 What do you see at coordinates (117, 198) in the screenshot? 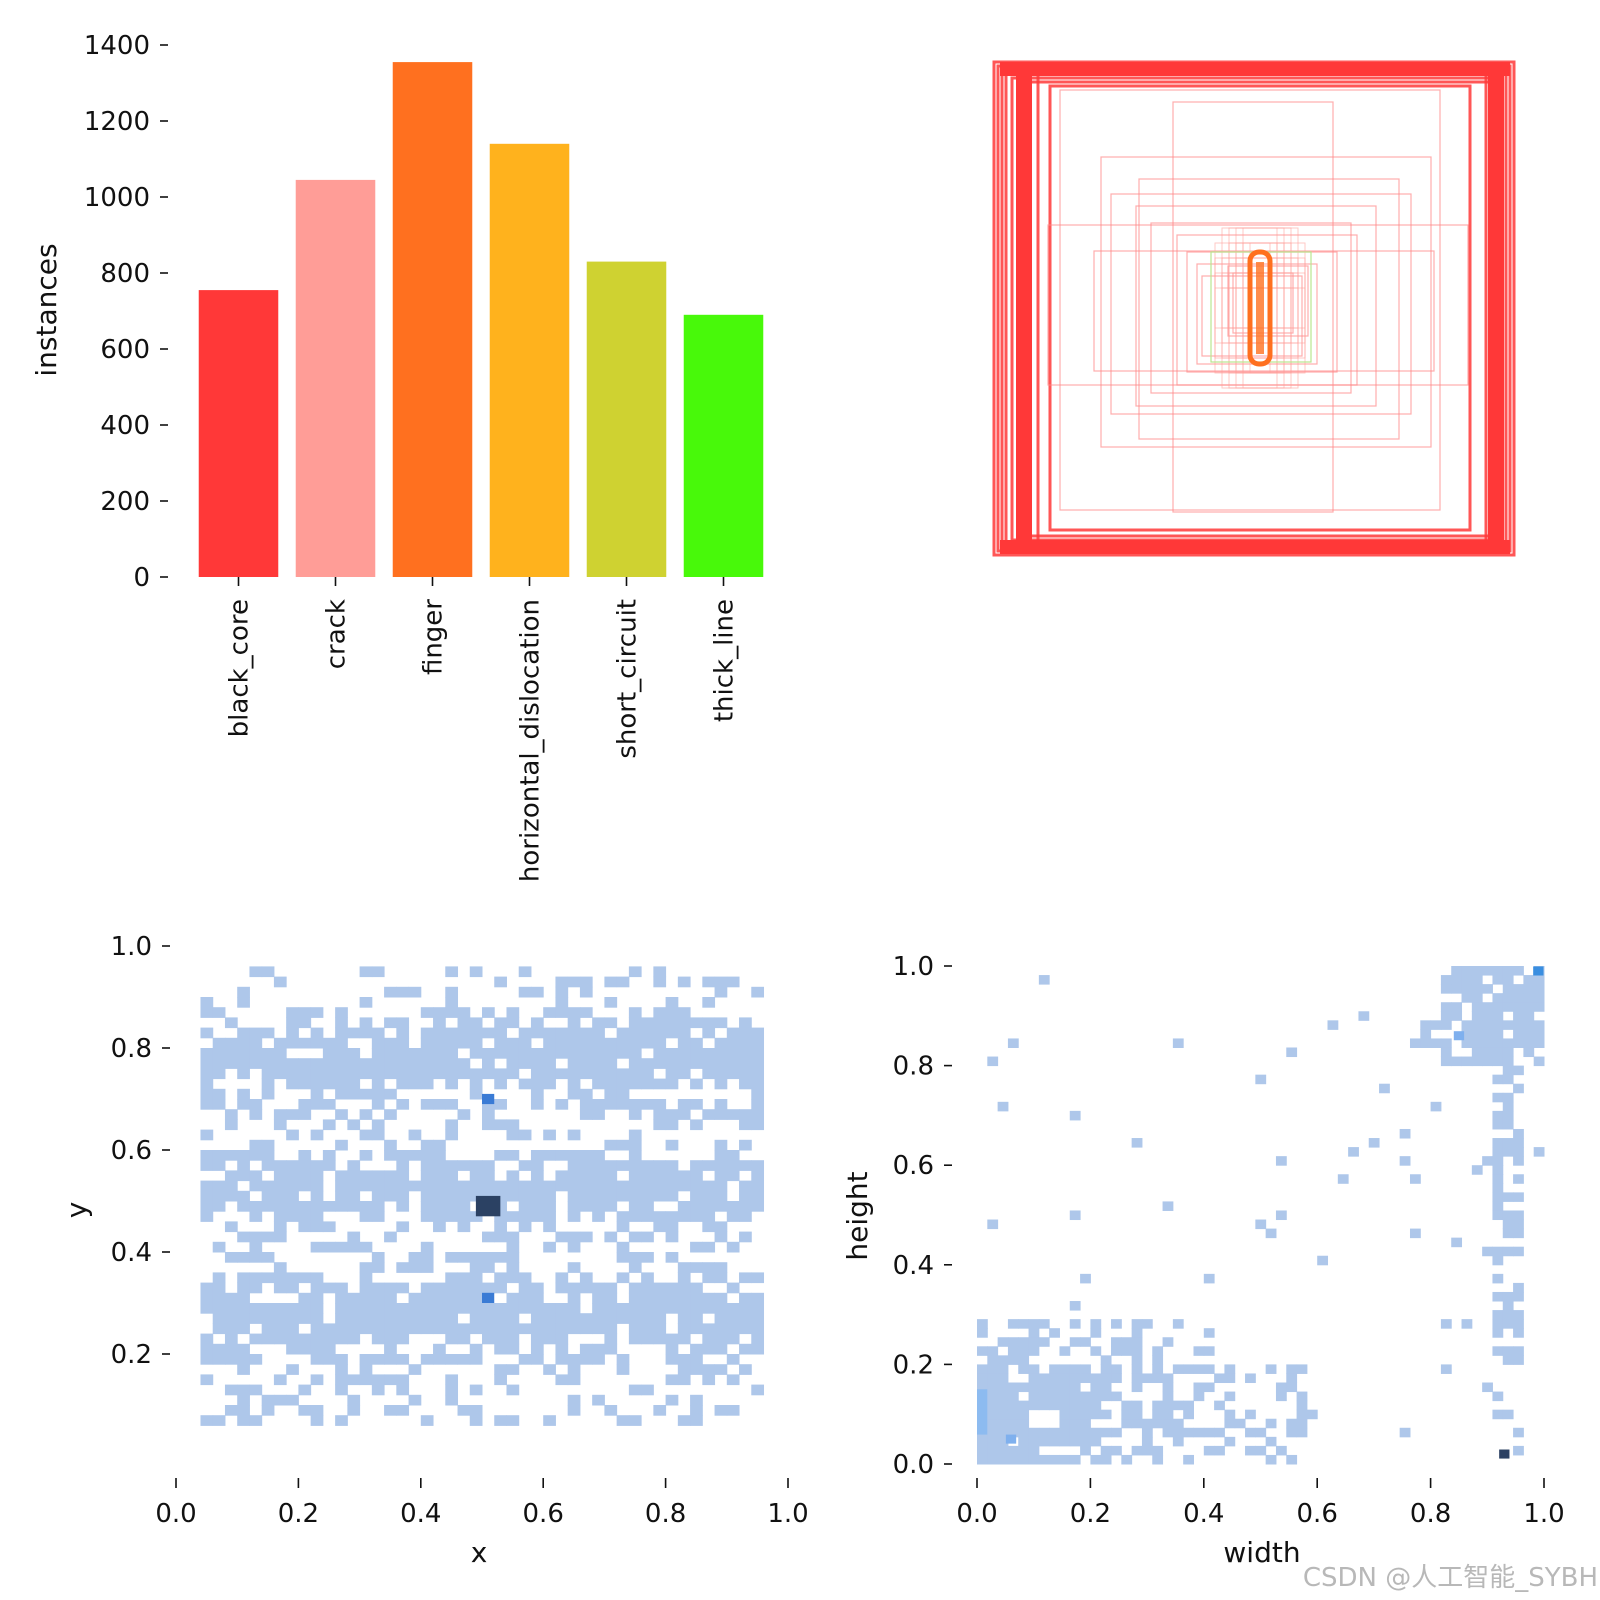
I see `bar-y-tick-label: 1000` at bounding box center [117, 198].